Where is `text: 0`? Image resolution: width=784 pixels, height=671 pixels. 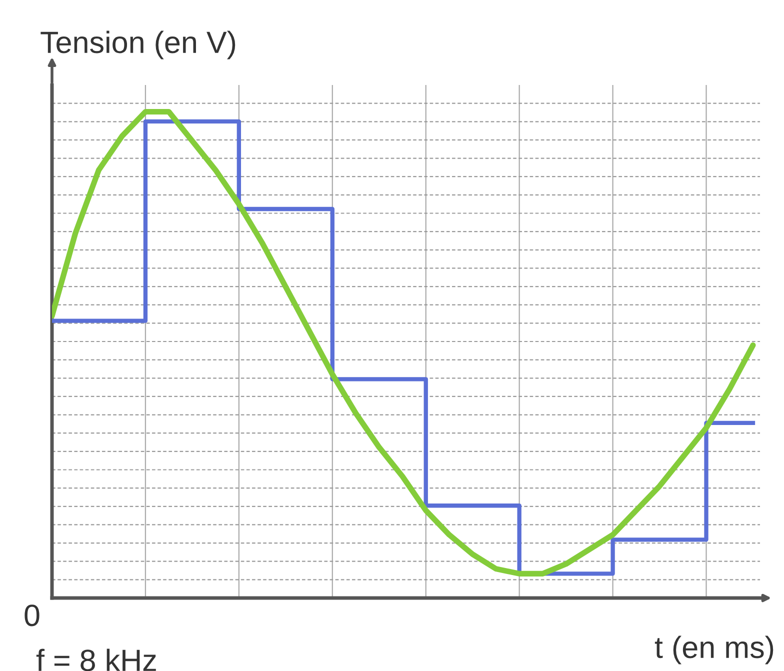
text: 0 is located at coordinates (32, 615).